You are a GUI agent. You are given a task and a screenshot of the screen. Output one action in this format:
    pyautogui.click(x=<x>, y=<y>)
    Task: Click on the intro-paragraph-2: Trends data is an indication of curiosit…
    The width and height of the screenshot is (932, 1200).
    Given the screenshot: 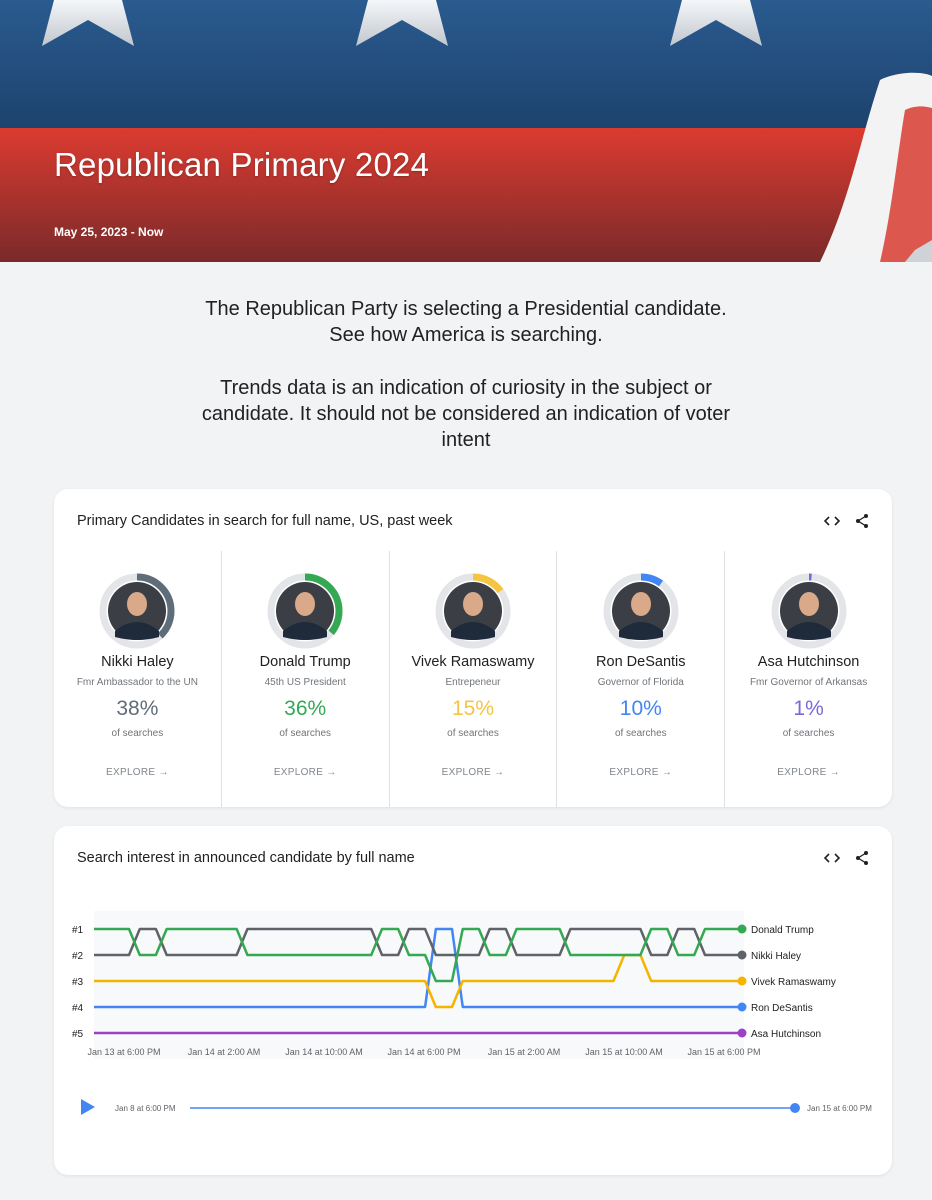 What is the action you would take?
    pyautogui.click(x=466, y=414)
    